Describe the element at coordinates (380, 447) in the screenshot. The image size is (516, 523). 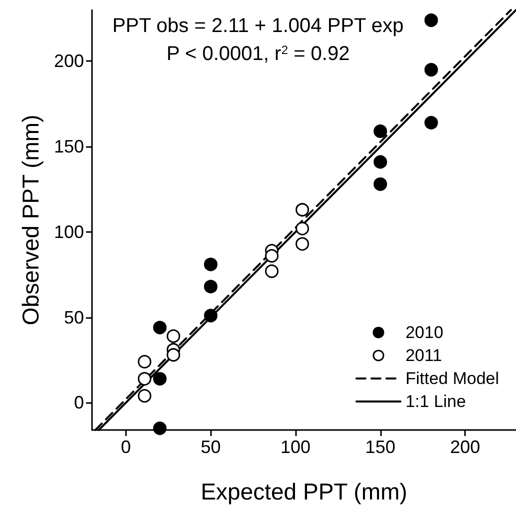
I see `x-tick-label: 150` at that location.